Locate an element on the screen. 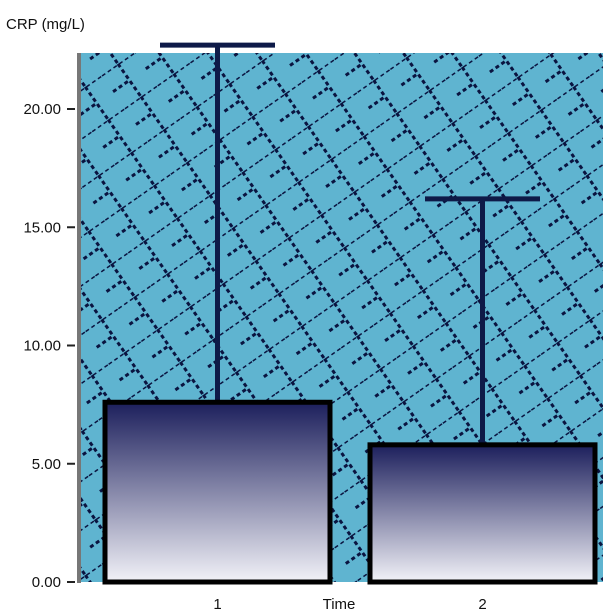 The height and width of the screenshot is (615, 609). y-tick-label: 0.00 is located at coordinates (46, 582).